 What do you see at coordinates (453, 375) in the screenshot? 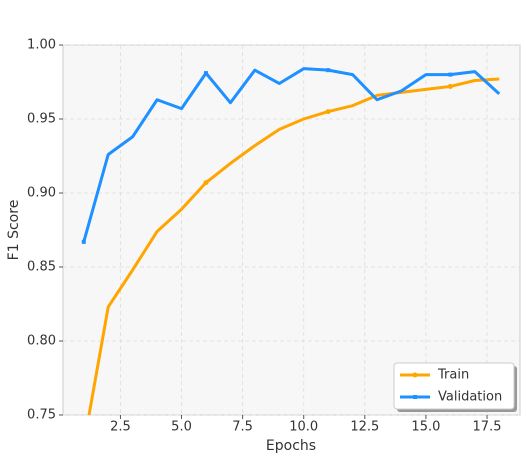
I see `legend-label: Train` at bounding box center [453, 375].